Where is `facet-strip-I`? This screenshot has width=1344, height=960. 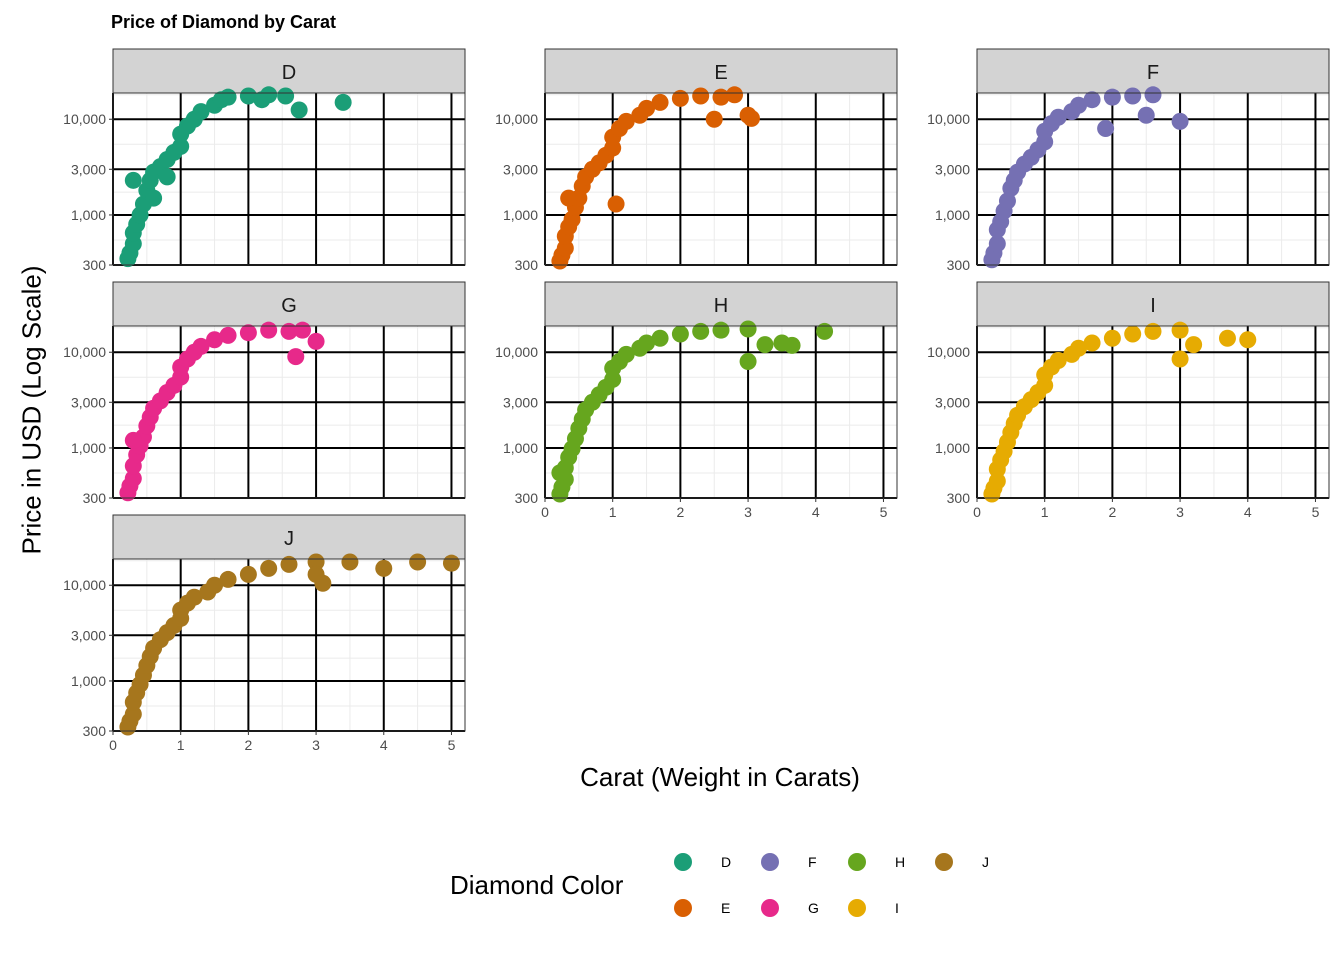
facet-strip-I is located at coordinates (1153, 304).